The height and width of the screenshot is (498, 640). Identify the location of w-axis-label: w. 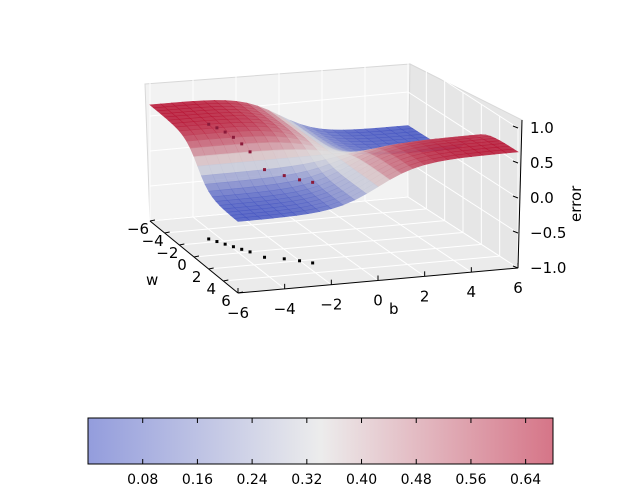
(152, 280).